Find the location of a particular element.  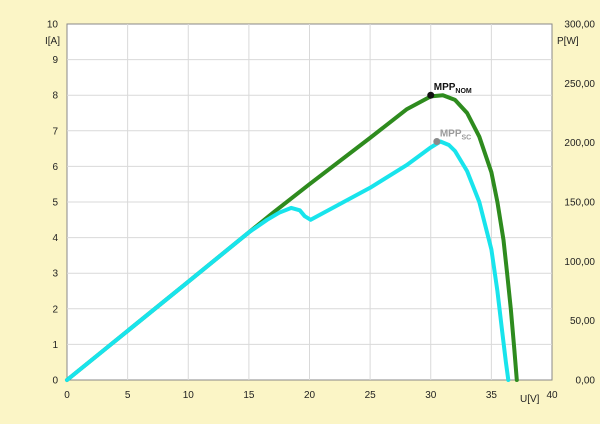

mpp-nom-label-main: MPP is located at coordinates (445, 87).